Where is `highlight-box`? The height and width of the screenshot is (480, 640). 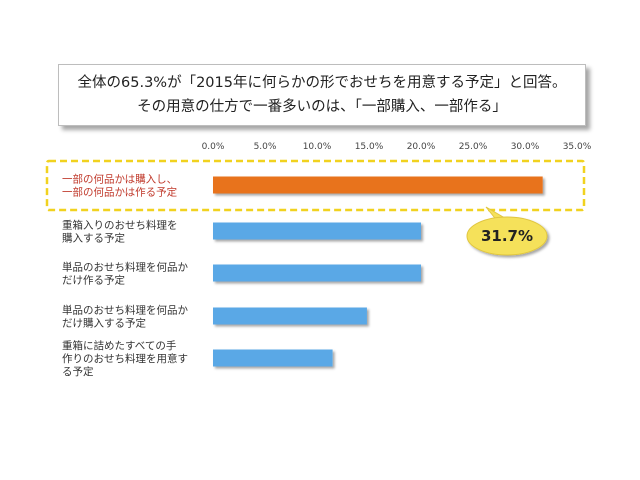
highlight-box is located at coordinates (315, 185).